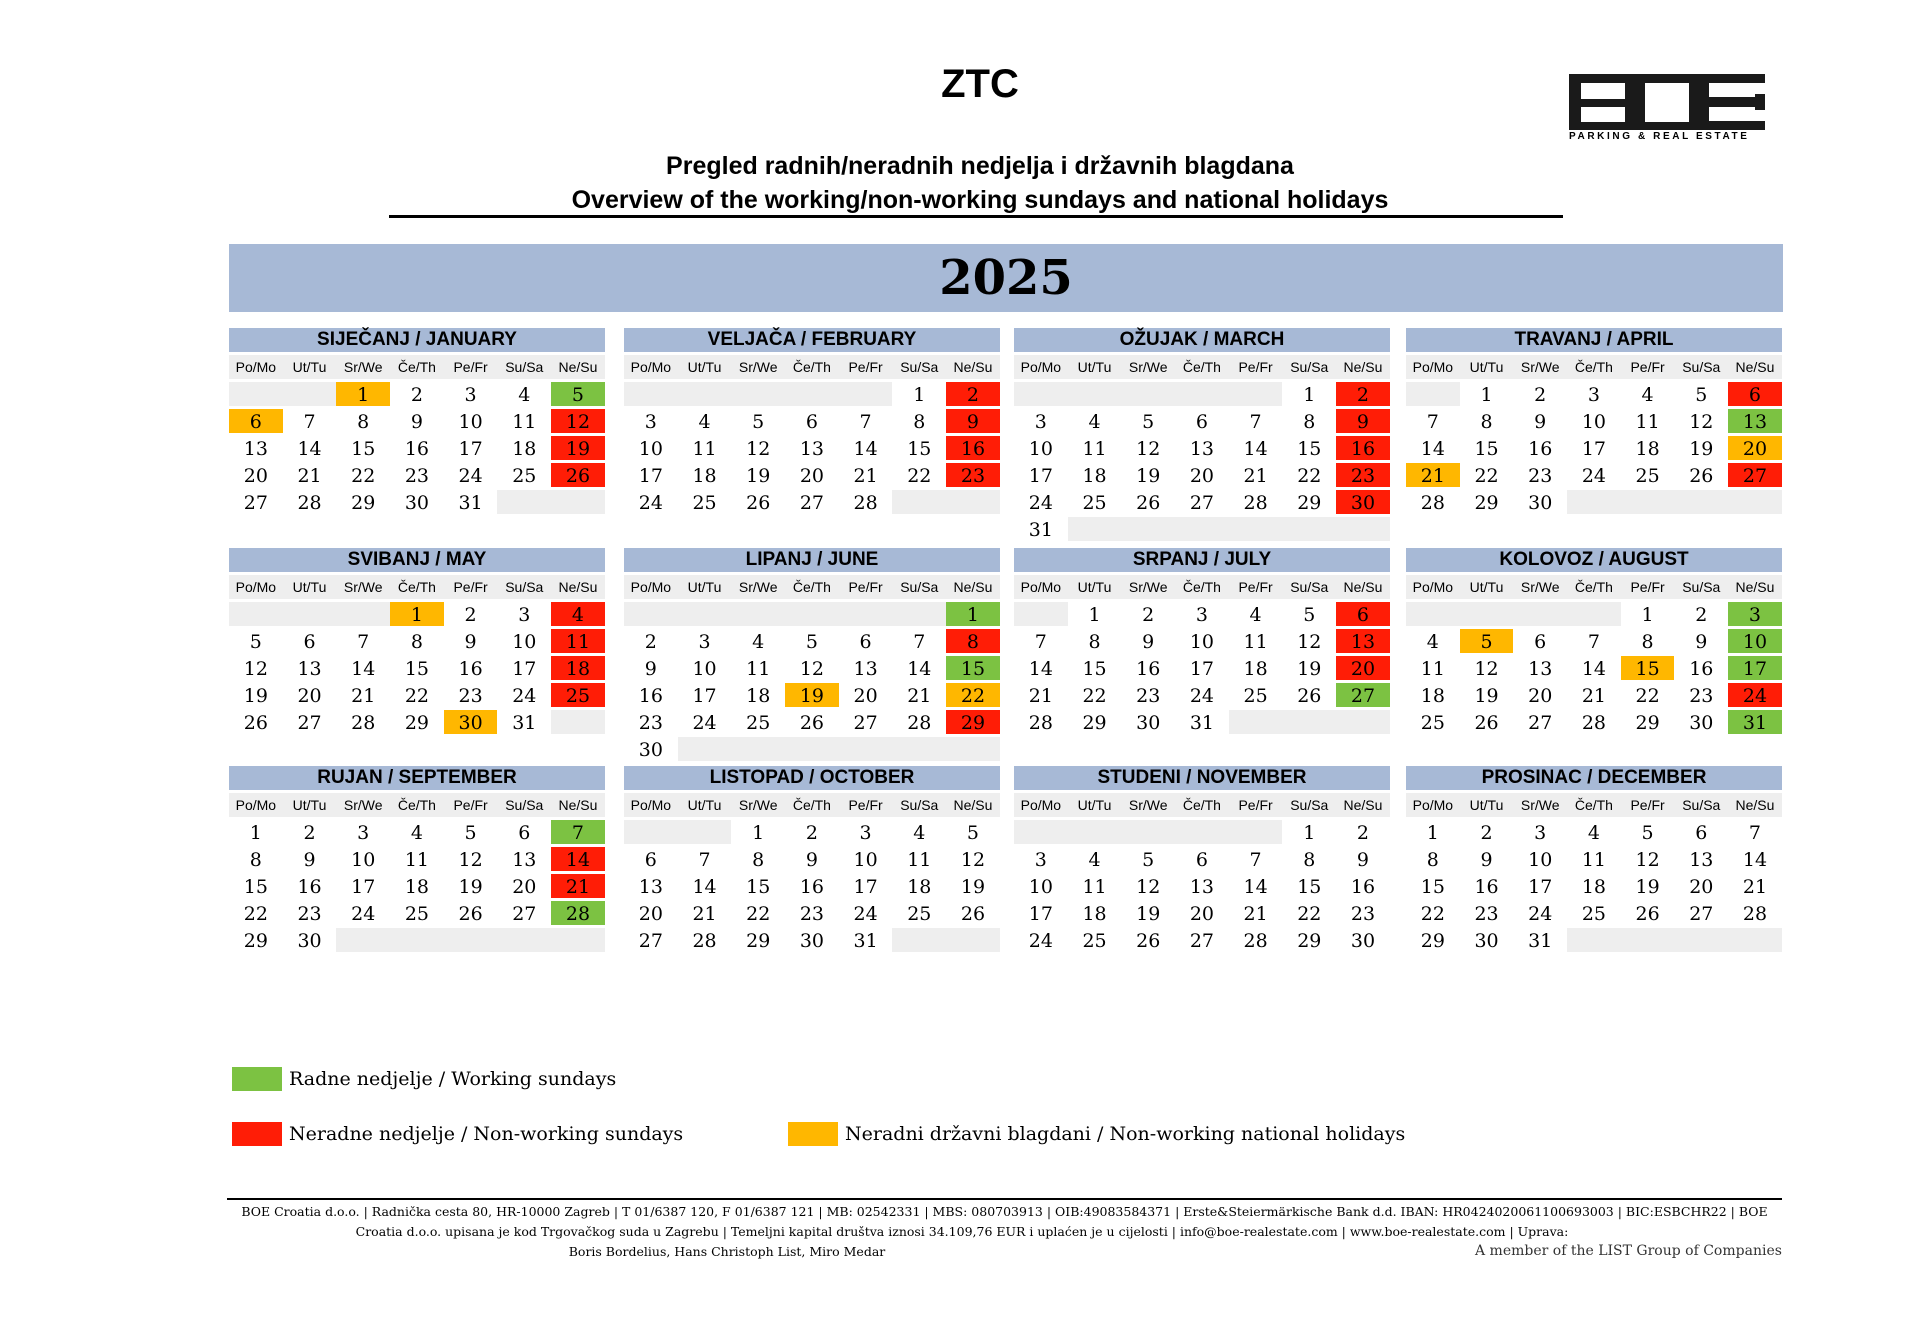  I want to click on day-cell: 1, so click(1647, 615).